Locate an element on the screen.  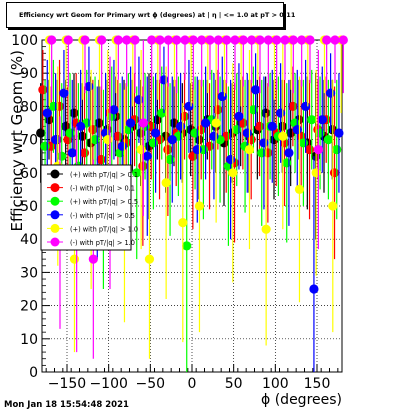
y-axis-label: Efficiency wrt Geom (%) is located at coordinates (17, 140).